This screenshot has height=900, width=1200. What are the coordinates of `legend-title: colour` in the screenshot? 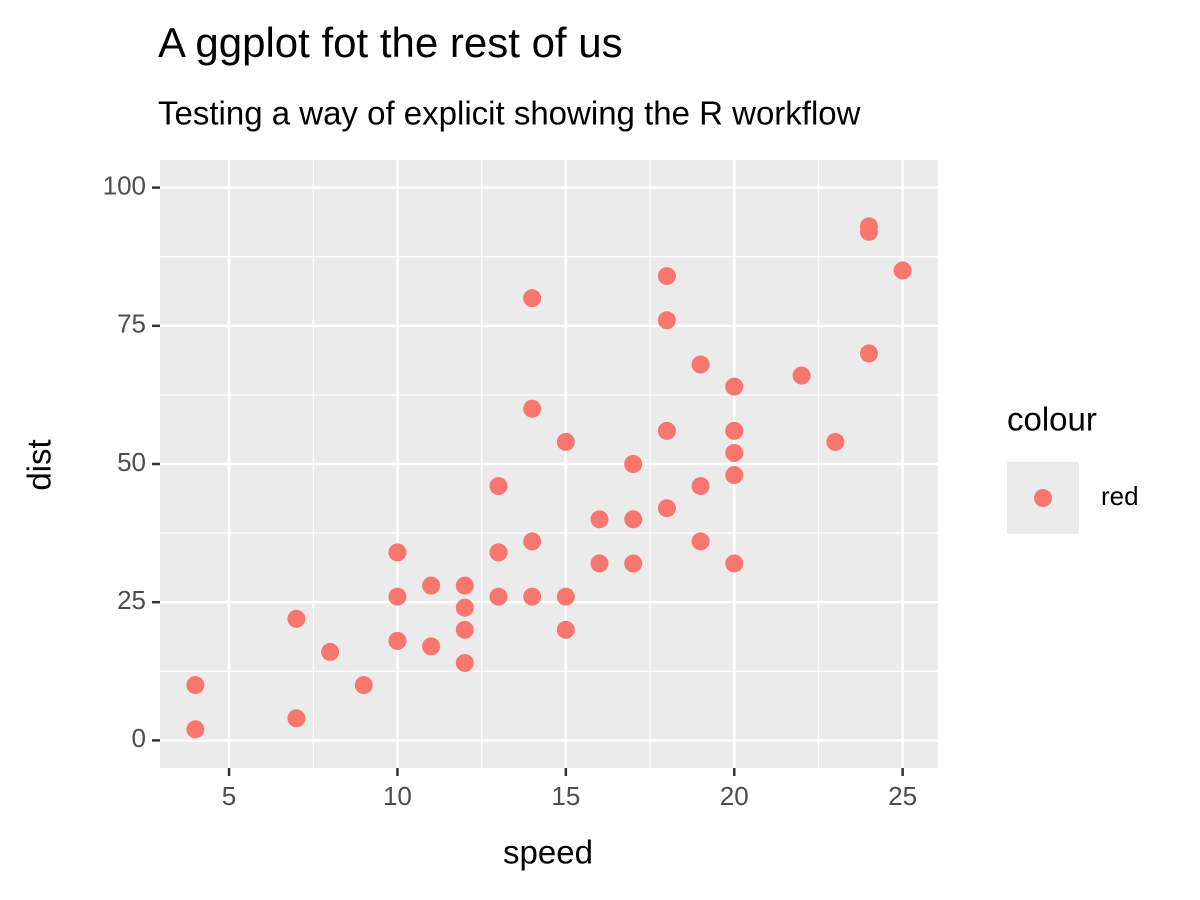 It's located at (1052, 419).